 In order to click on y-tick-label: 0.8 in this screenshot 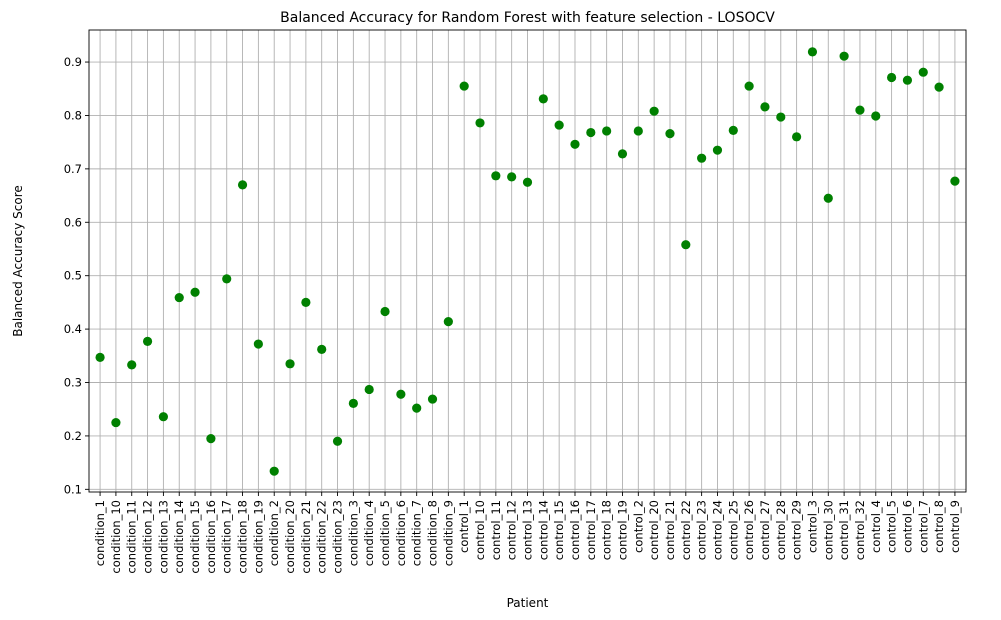, I will do `click(73, 115)`.